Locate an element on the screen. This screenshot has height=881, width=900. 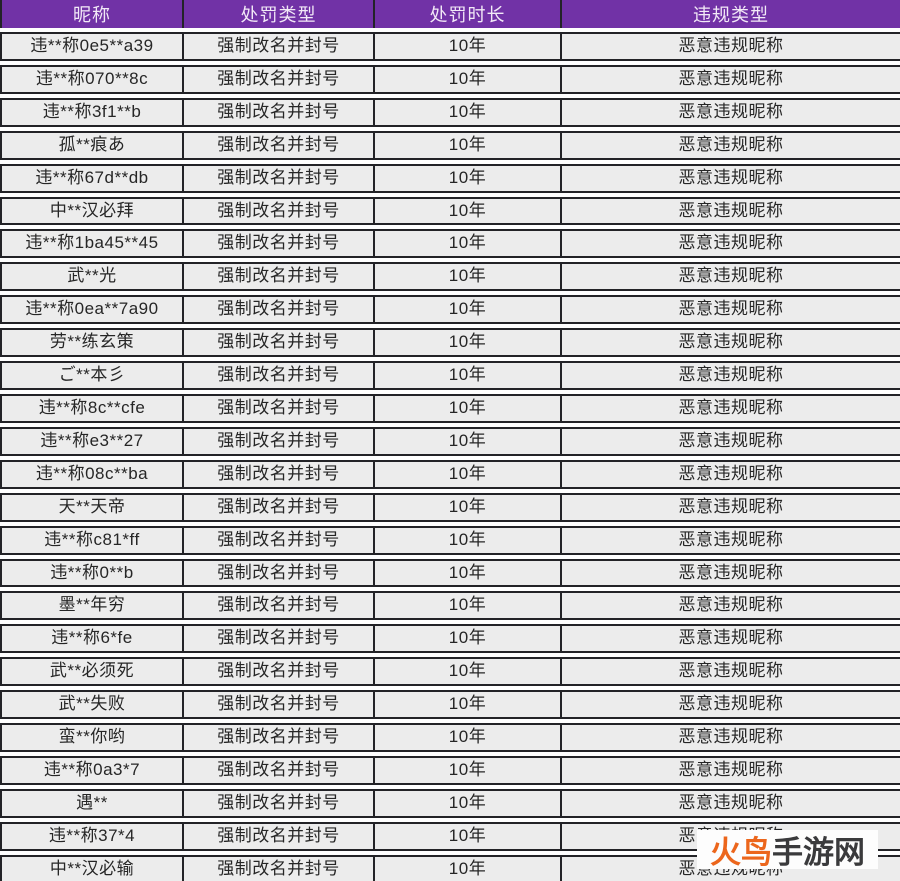
table-row: 蛮**你哟 强制改名并封号 10年 恶意违规昵称 is located at coordinates (450, 737).